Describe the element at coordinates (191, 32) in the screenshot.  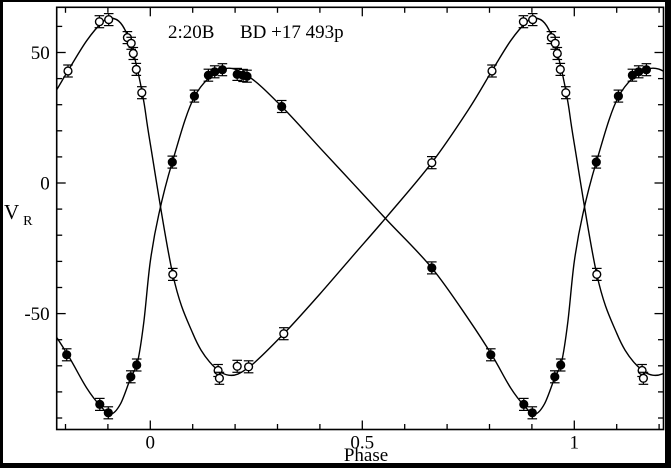
I see `chart-title-left: 2:20B` at that location.